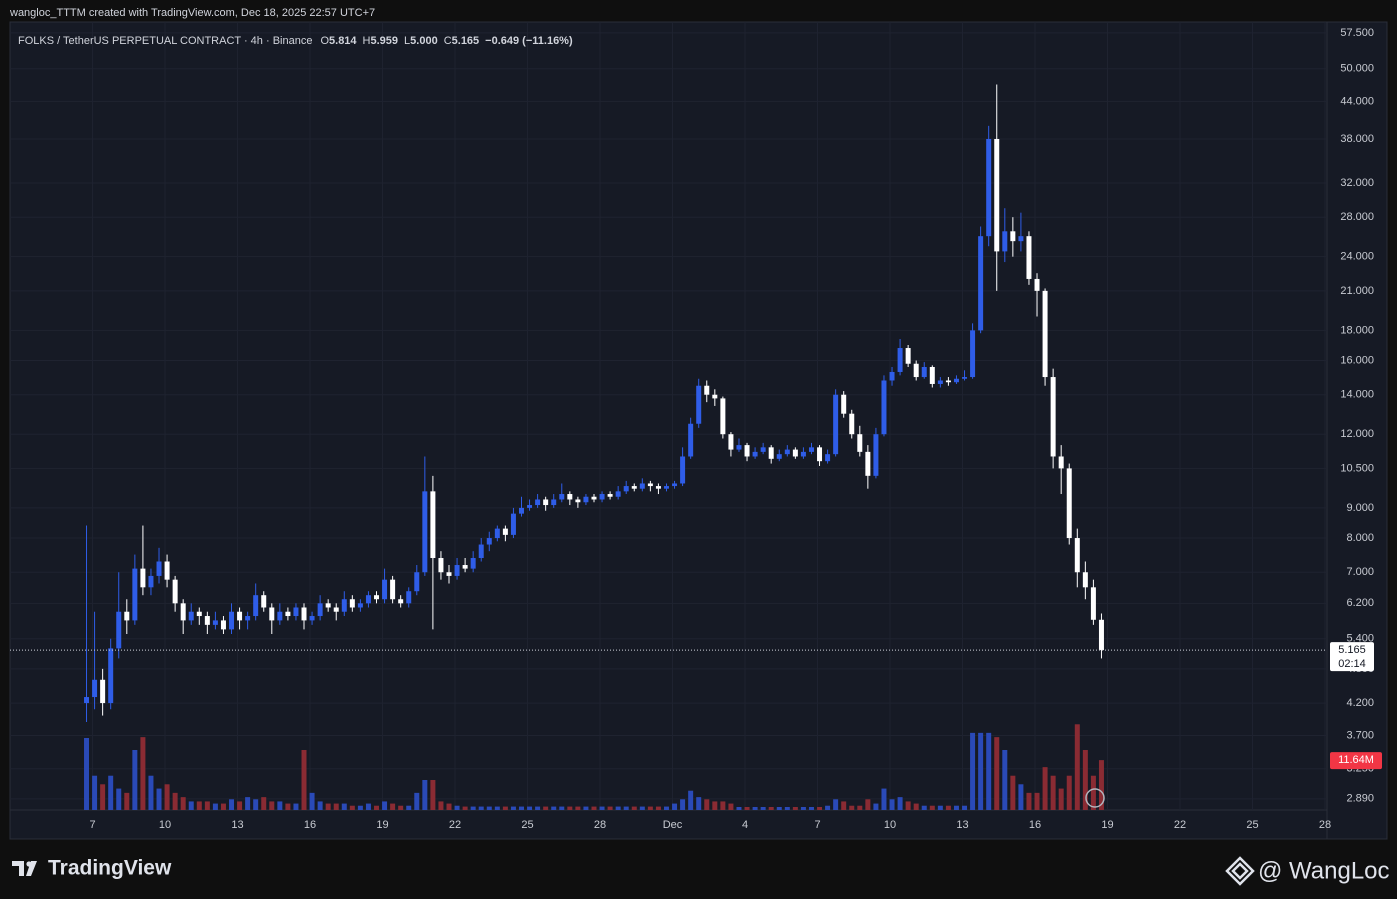 This screenshot has width=1397, height=899. Describe the element at coordinates (1307, 871) in the screenshot. I see `watermark: @ WangLoc` at that location.